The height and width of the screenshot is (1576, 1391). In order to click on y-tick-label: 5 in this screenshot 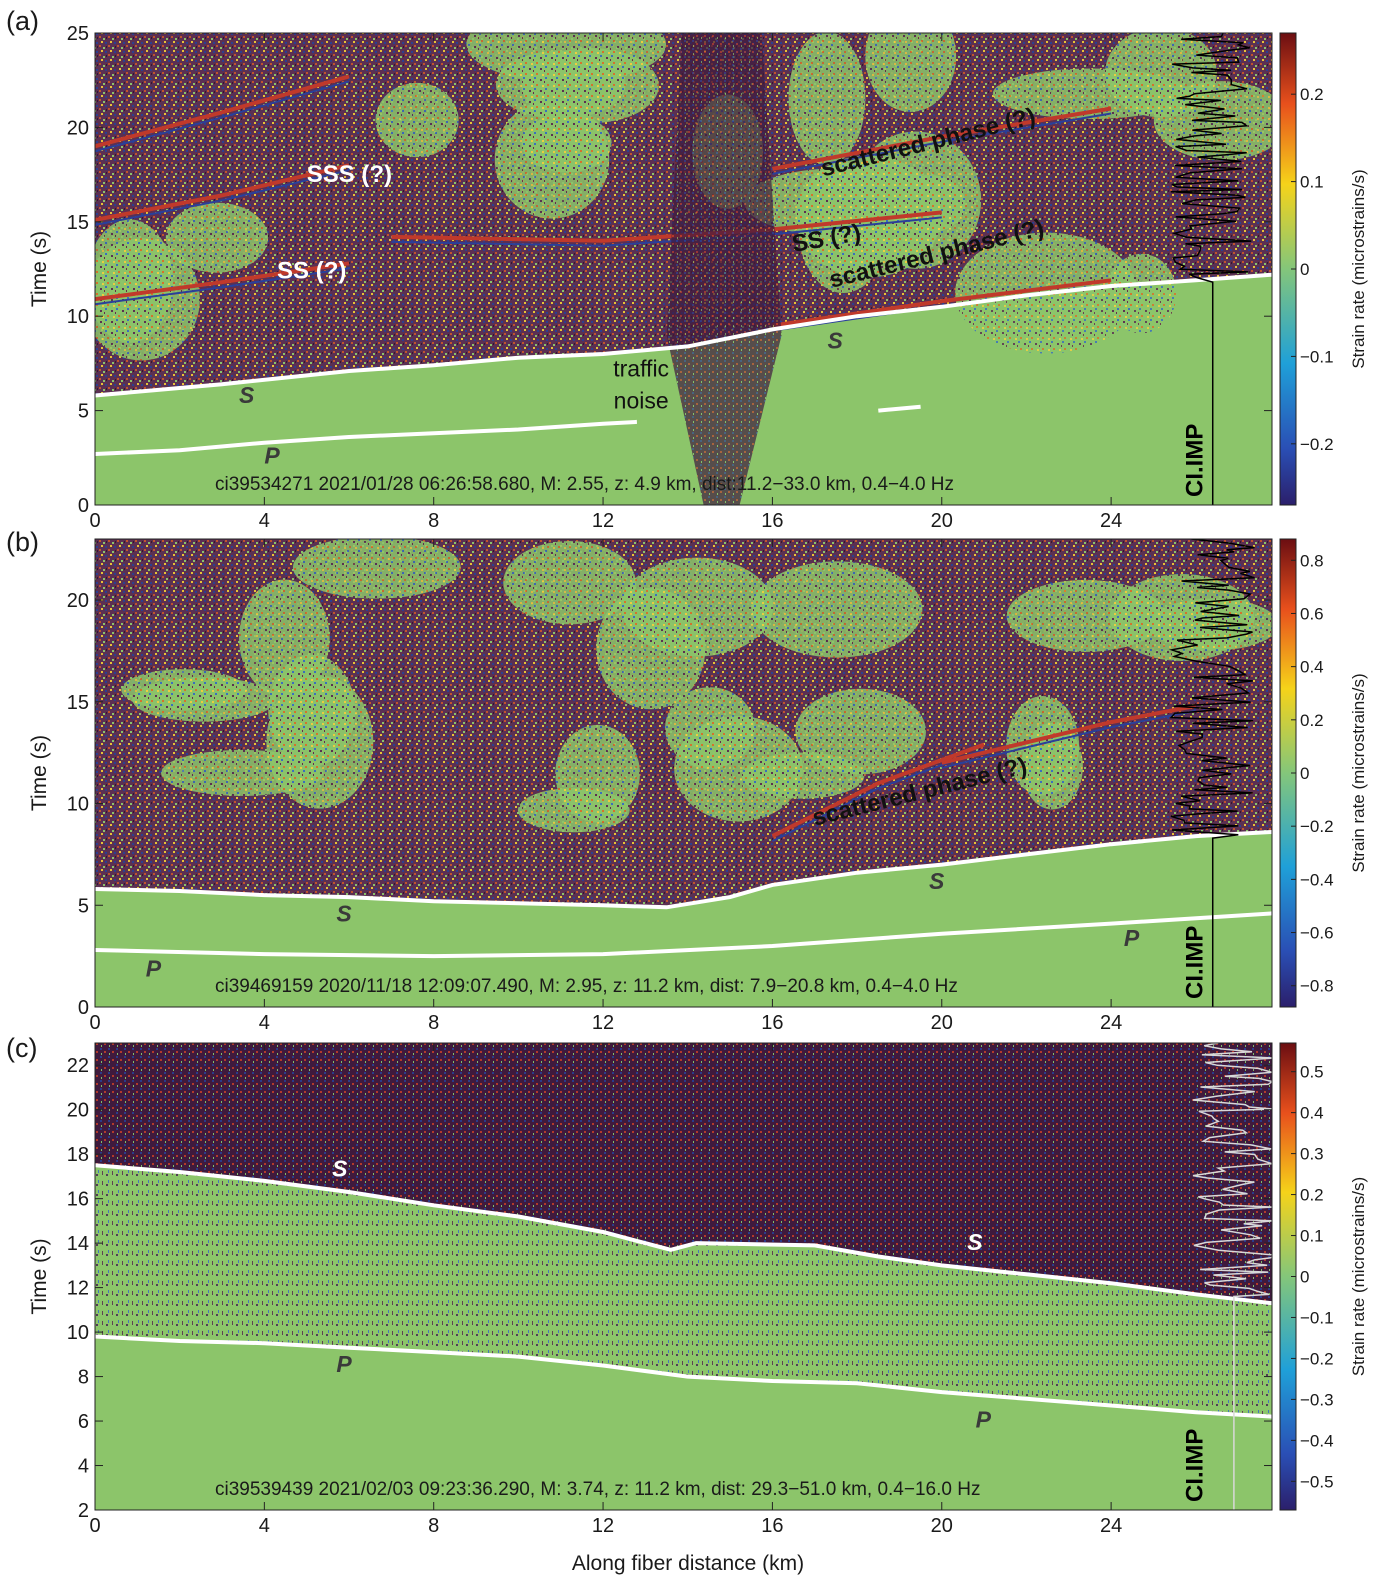, I will do `click(83, 906)`.